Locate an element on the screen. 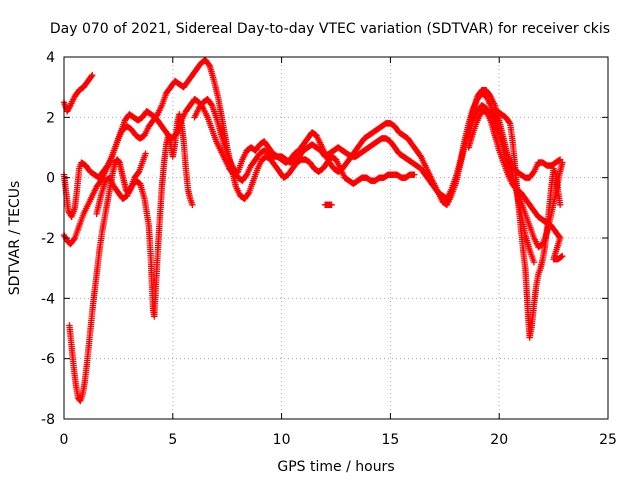  x-tick-label: 0 is located at coordinates (64, 440).